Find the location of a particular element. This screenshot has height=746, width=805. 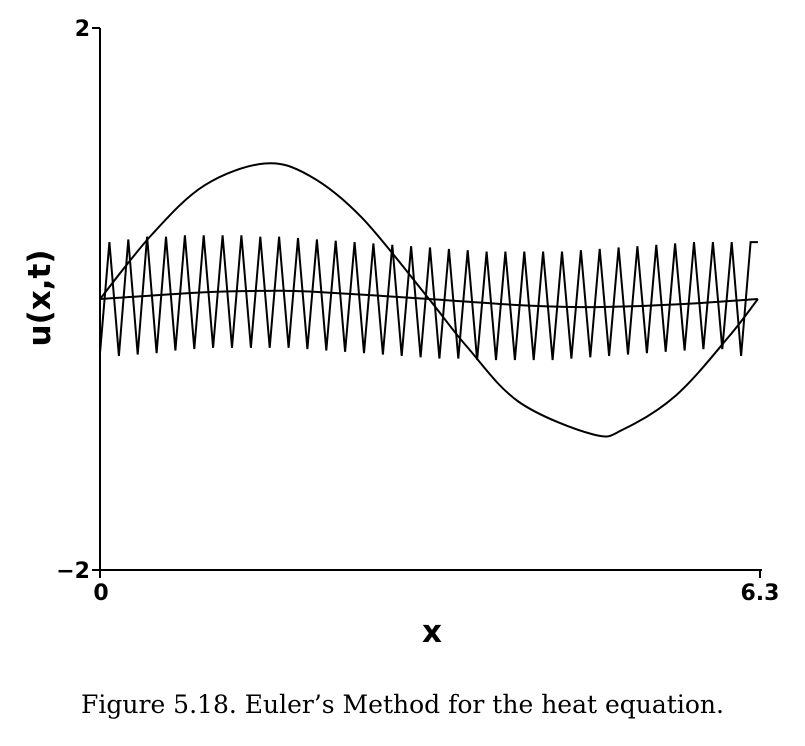

y-tick-label-top: 2 is located at coordinates (82, 29).